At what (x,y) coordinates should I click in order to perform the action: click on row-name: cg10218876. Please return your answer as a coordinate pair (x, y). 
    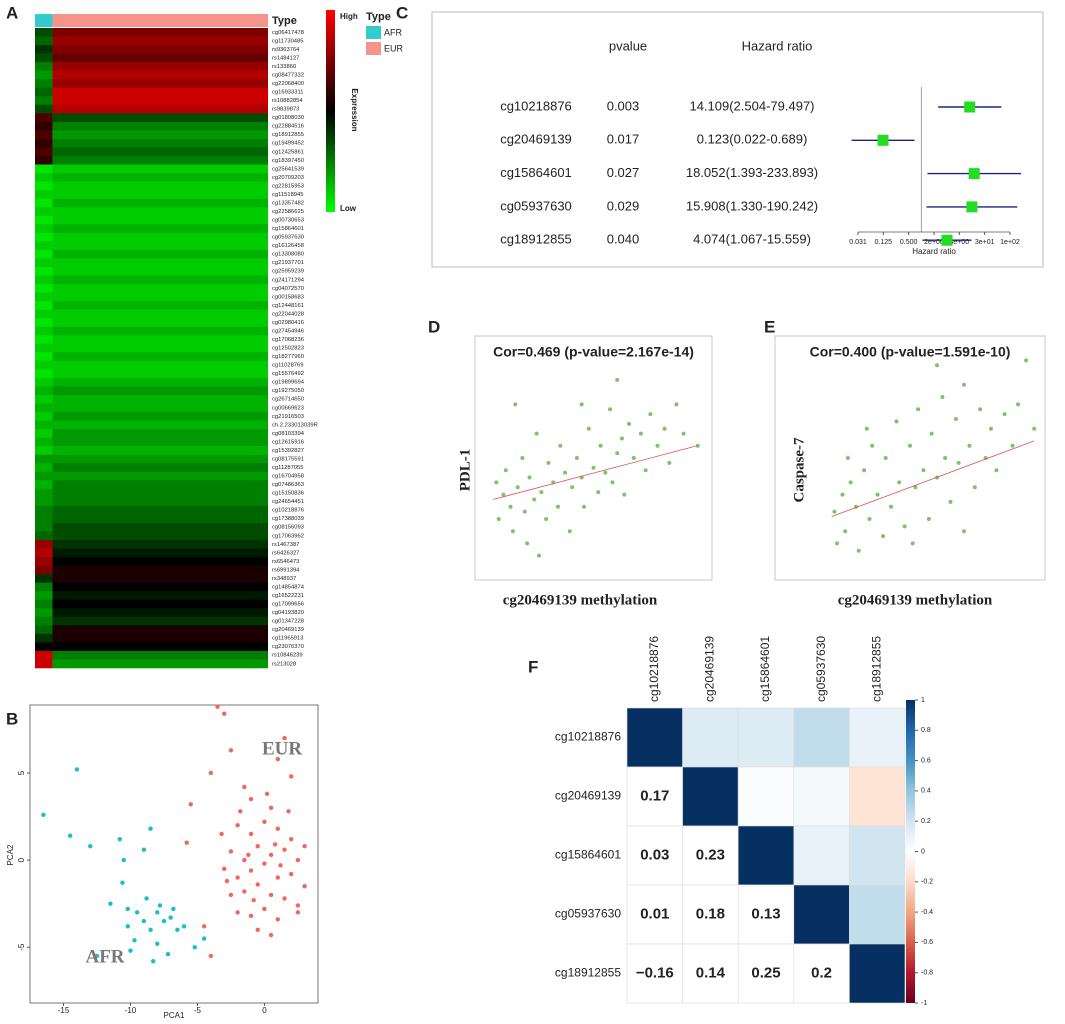
    Looking at the image, I should click on (536, 105).